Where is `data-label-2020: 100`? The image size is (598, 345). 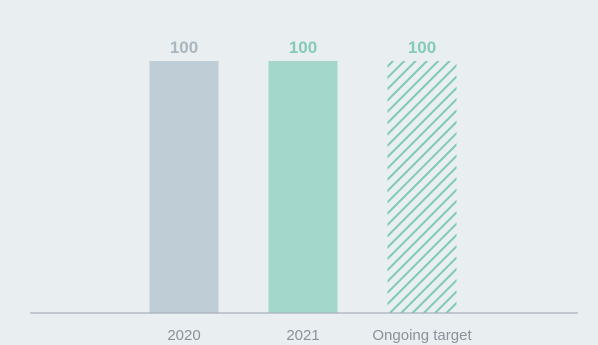
data-label-2020: 100 is located at coordinates (184, 47).